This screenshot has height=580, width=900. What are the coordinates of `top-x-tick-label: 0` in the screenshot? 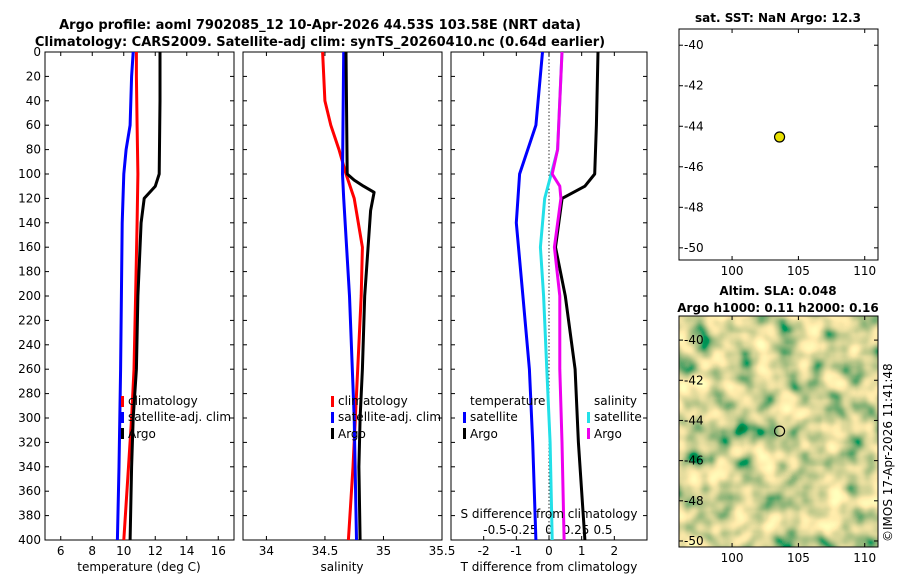 It's located at (549, 530).